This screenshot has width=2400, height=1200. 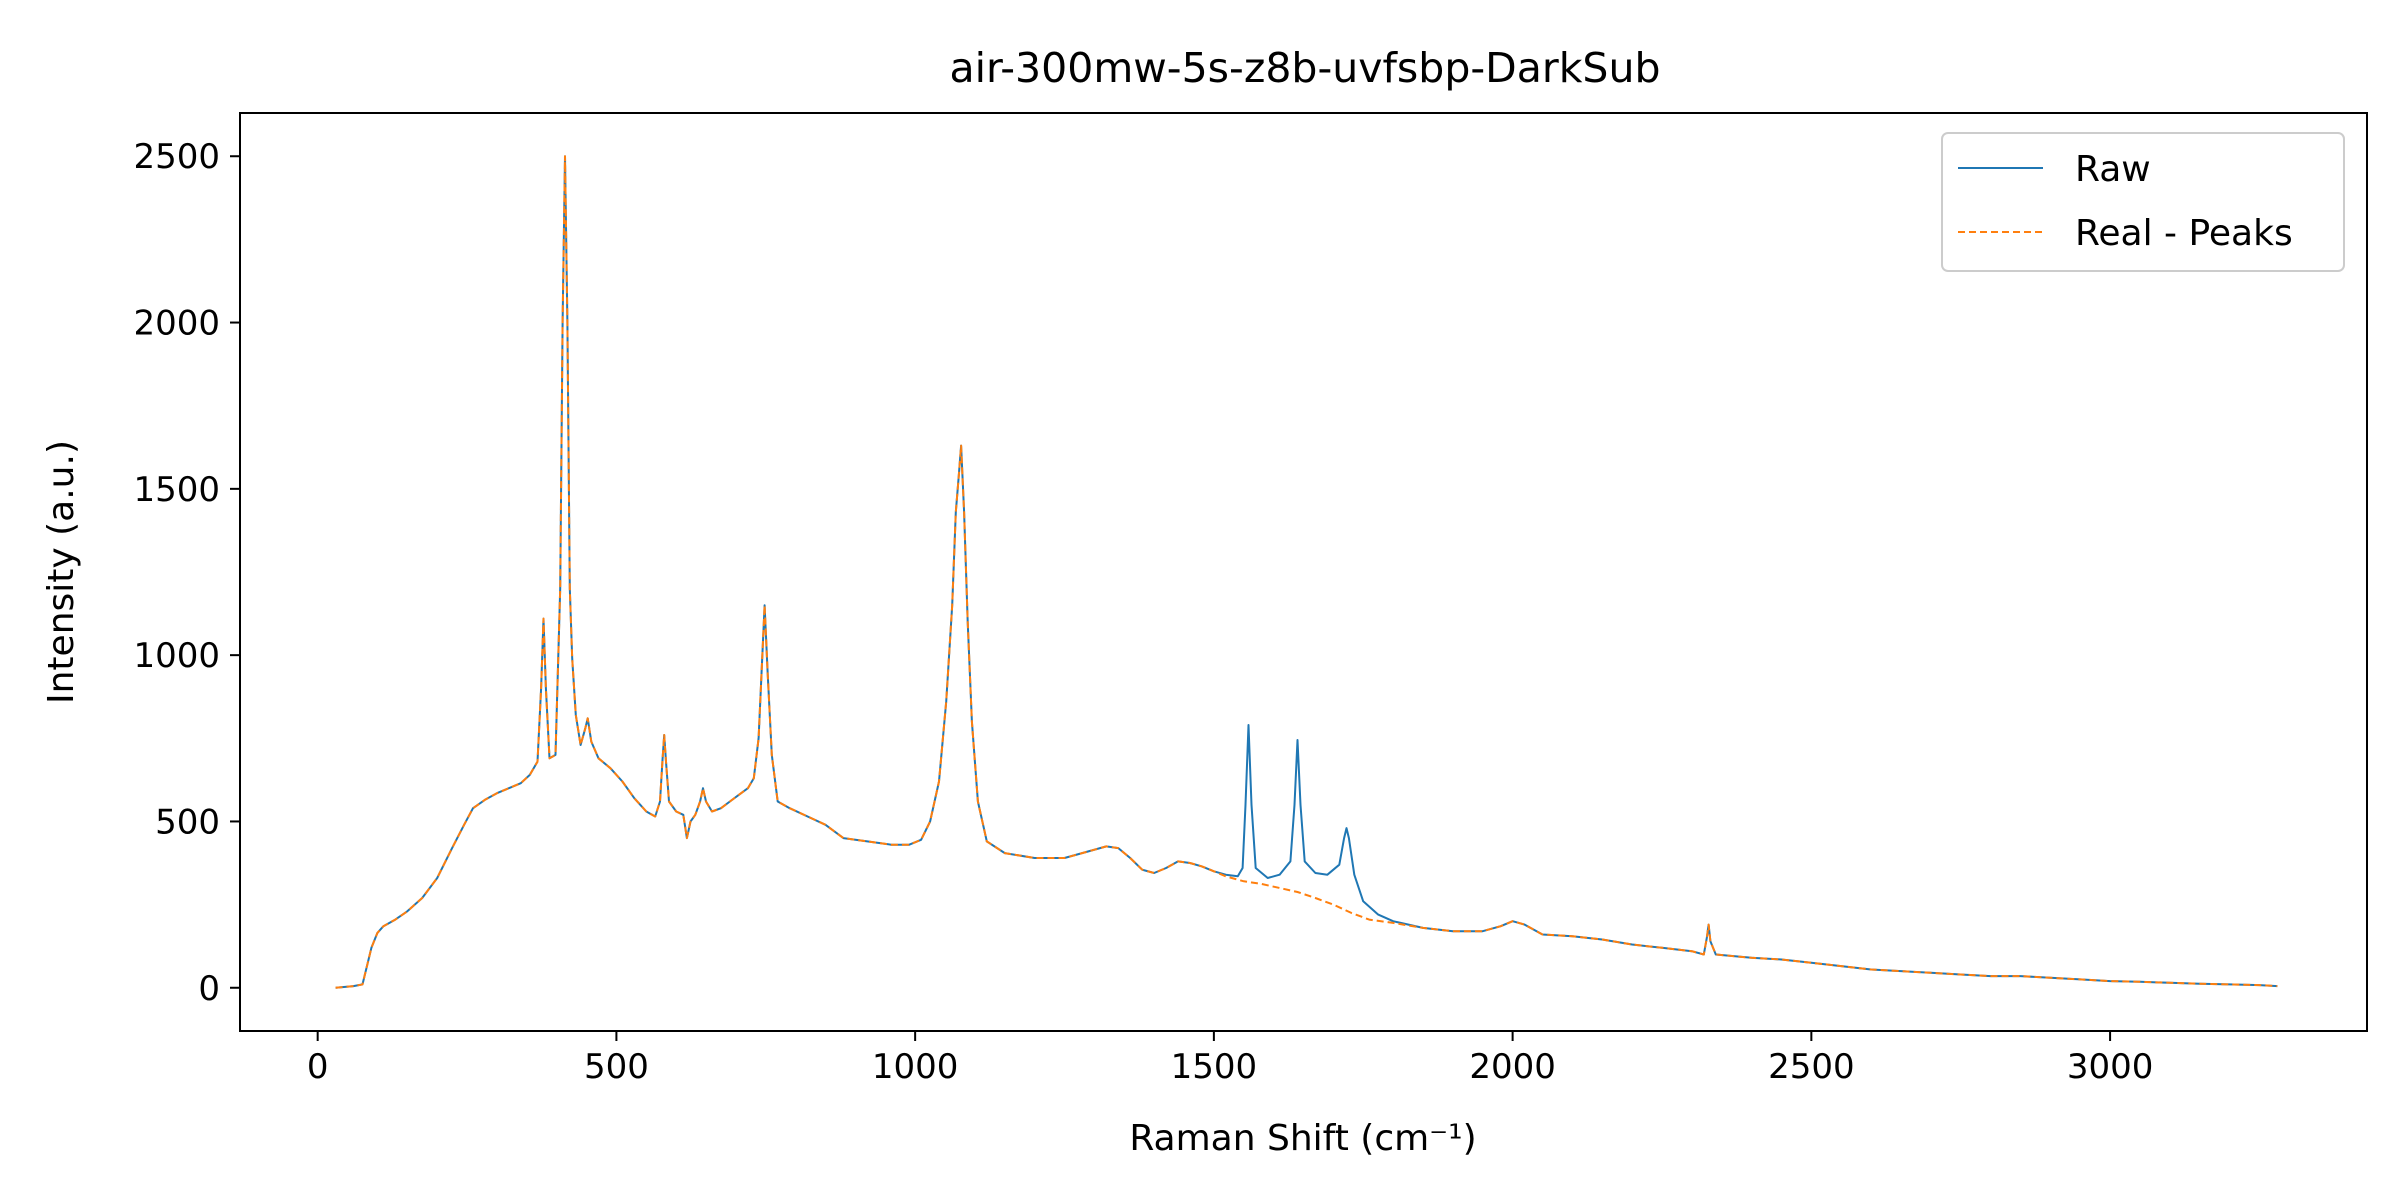 I want to click on x-tick-label: 1000, so click(x=915, y=1067).